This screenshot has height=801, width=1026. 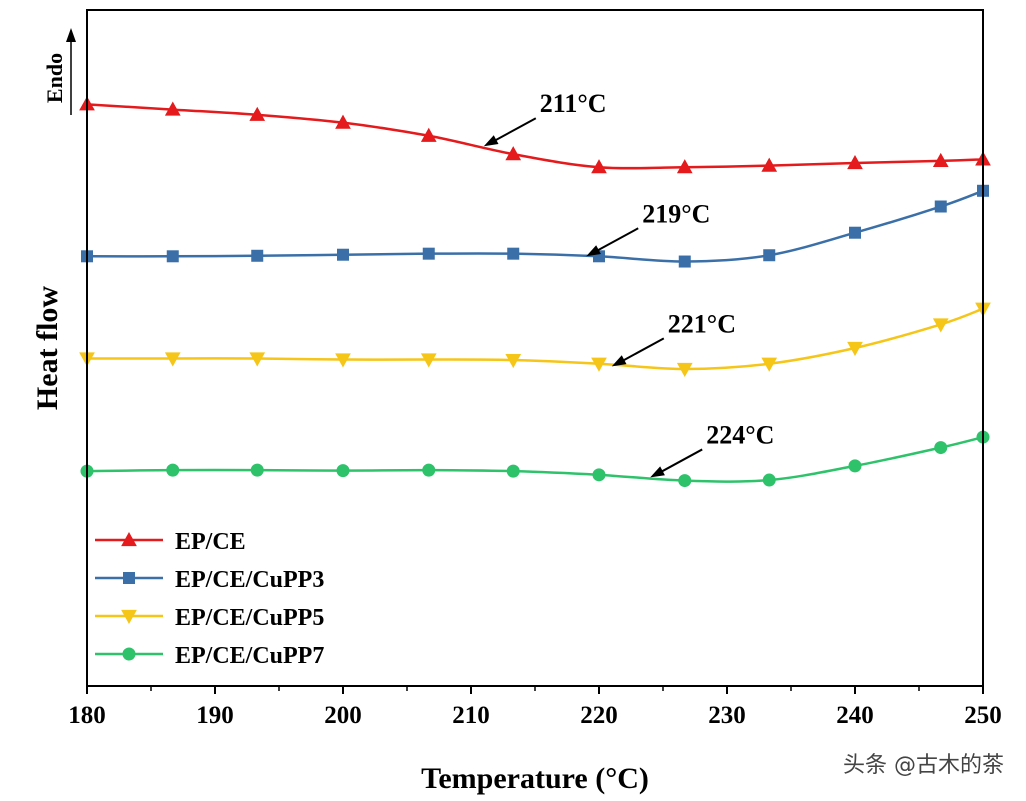 I want to click on watermark: 头条 @古木的茶, so click(x=923, y=765).